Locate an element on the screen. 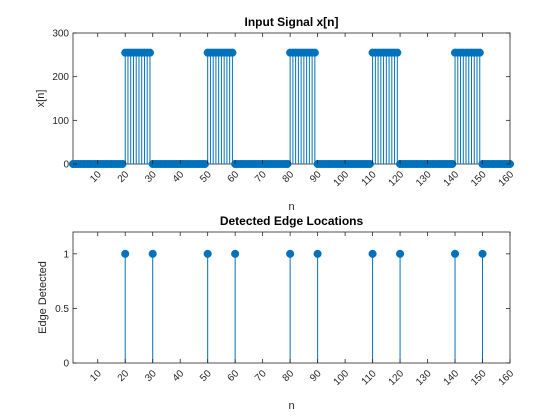  chart-title: Detected Edge Locations is located at coordinates (292, 221).